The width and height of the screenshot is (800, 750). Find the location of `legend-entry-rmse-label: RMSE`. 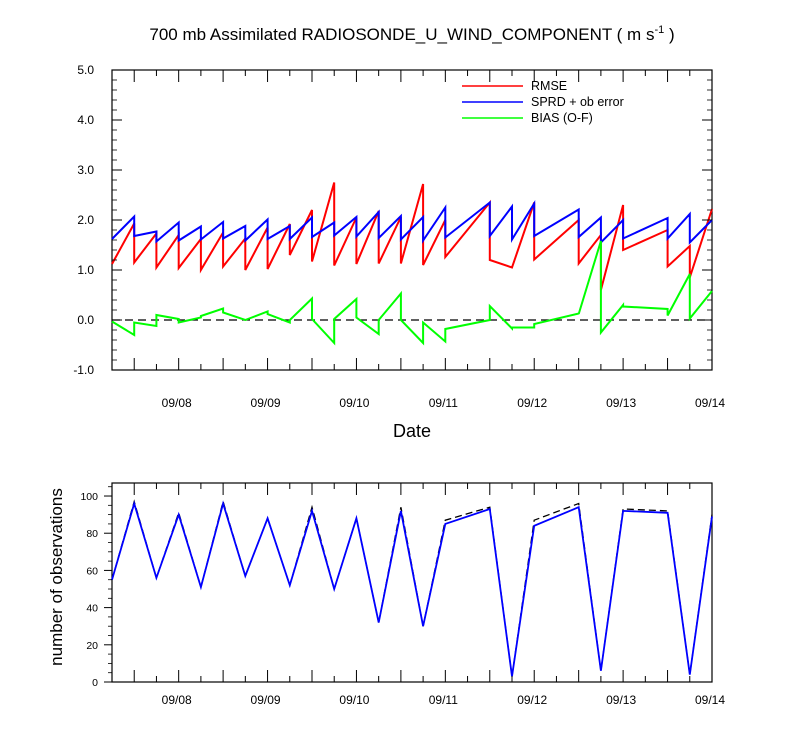

legend-entry-rmse-label: RMSE is located at coordinates (549, 86).